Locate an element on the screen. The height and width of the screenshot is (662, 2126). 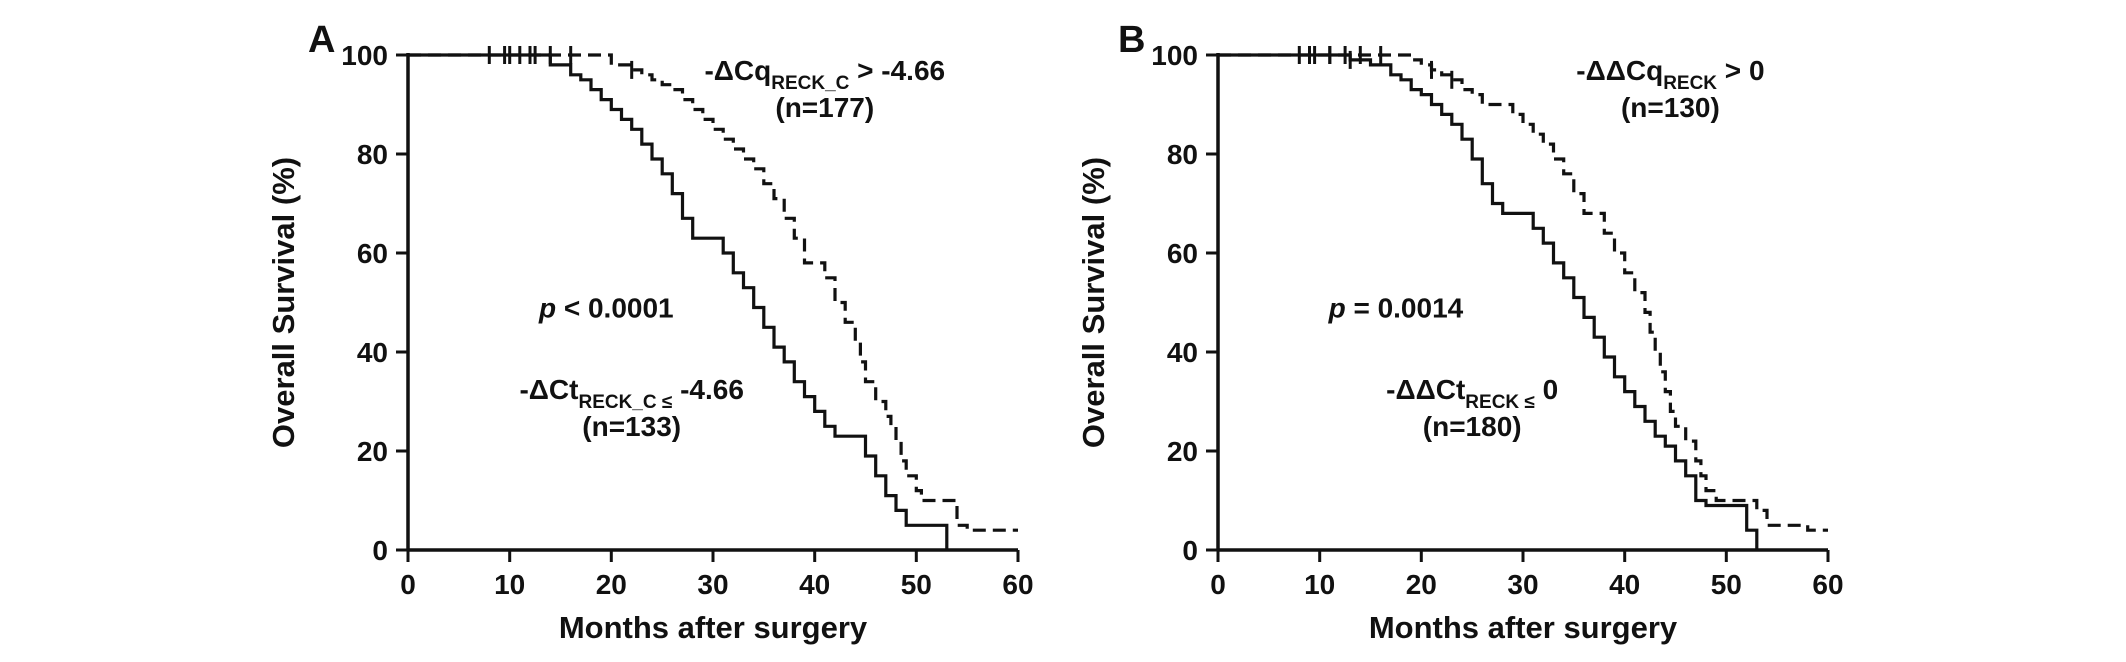
p-value-text: p = 0.0014 is located at coordinates (1396, 307).